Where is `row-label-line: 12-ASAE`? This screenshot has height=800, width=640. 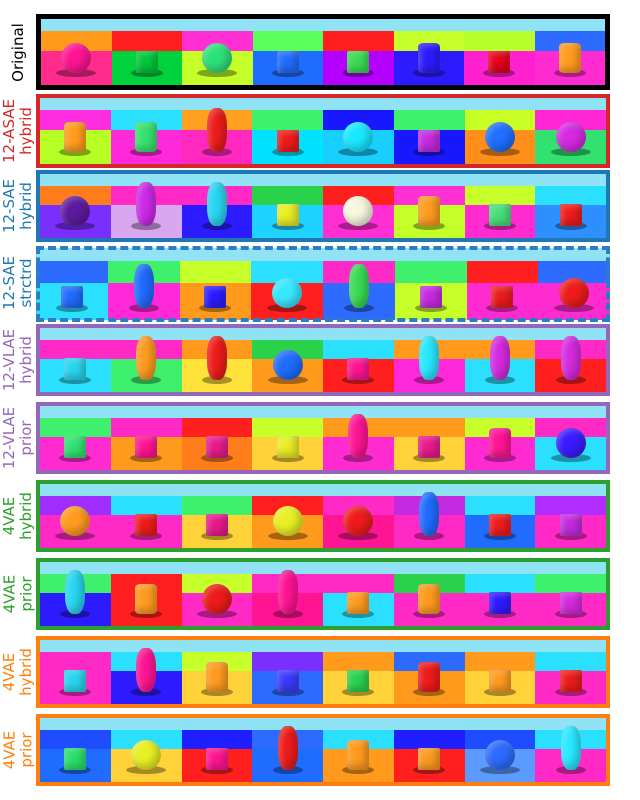
row-label-line: 12-ASAE is located at coordinates (9, 131).